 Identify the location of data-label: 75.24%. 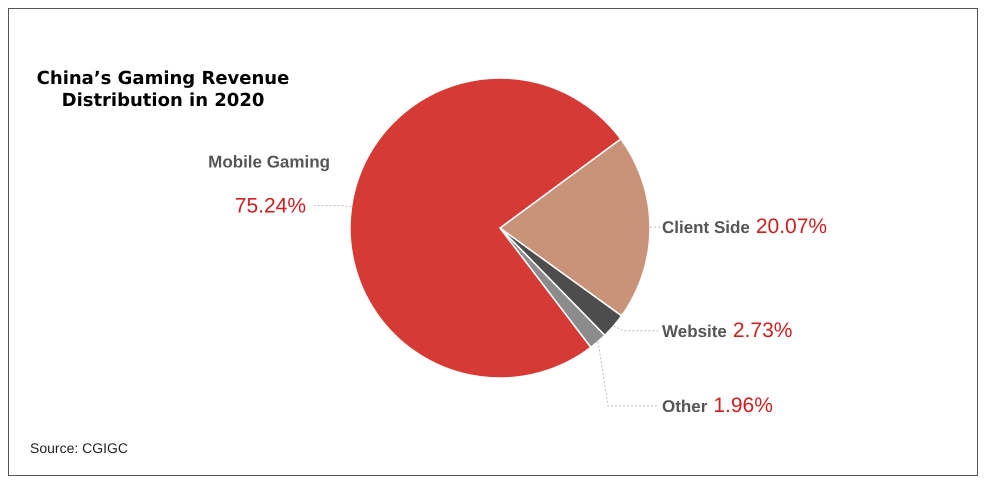
(270, 206).